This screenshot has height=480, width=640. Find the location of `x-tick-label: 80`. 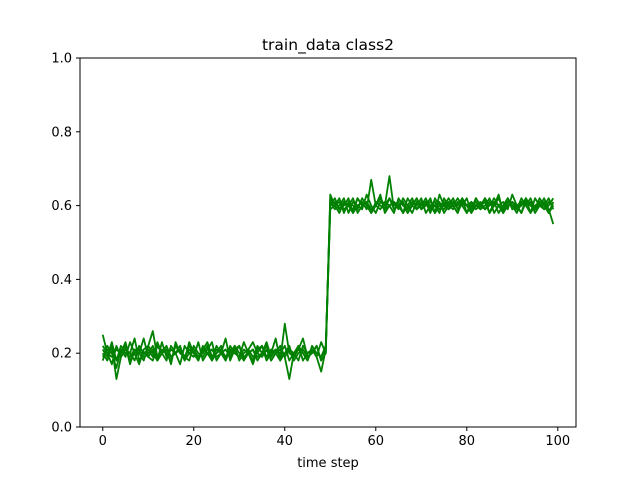

x-tick-label: 80 is located at coordinates (467, 441).